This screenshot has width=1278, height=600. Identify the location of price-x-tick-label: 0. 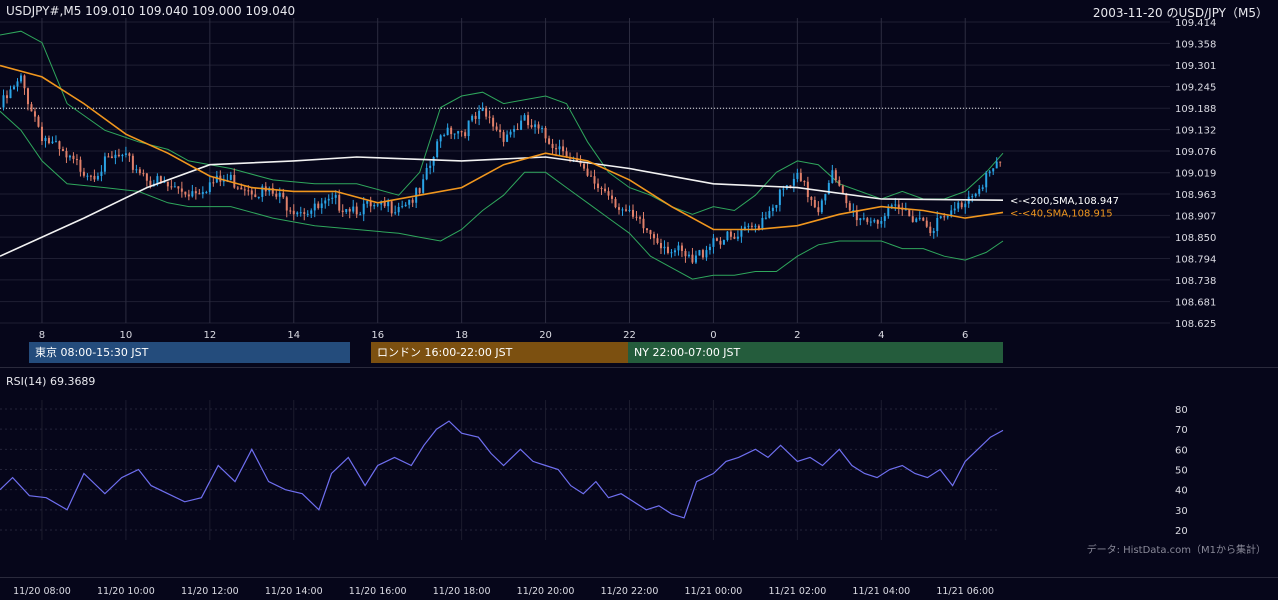
(713, 335).